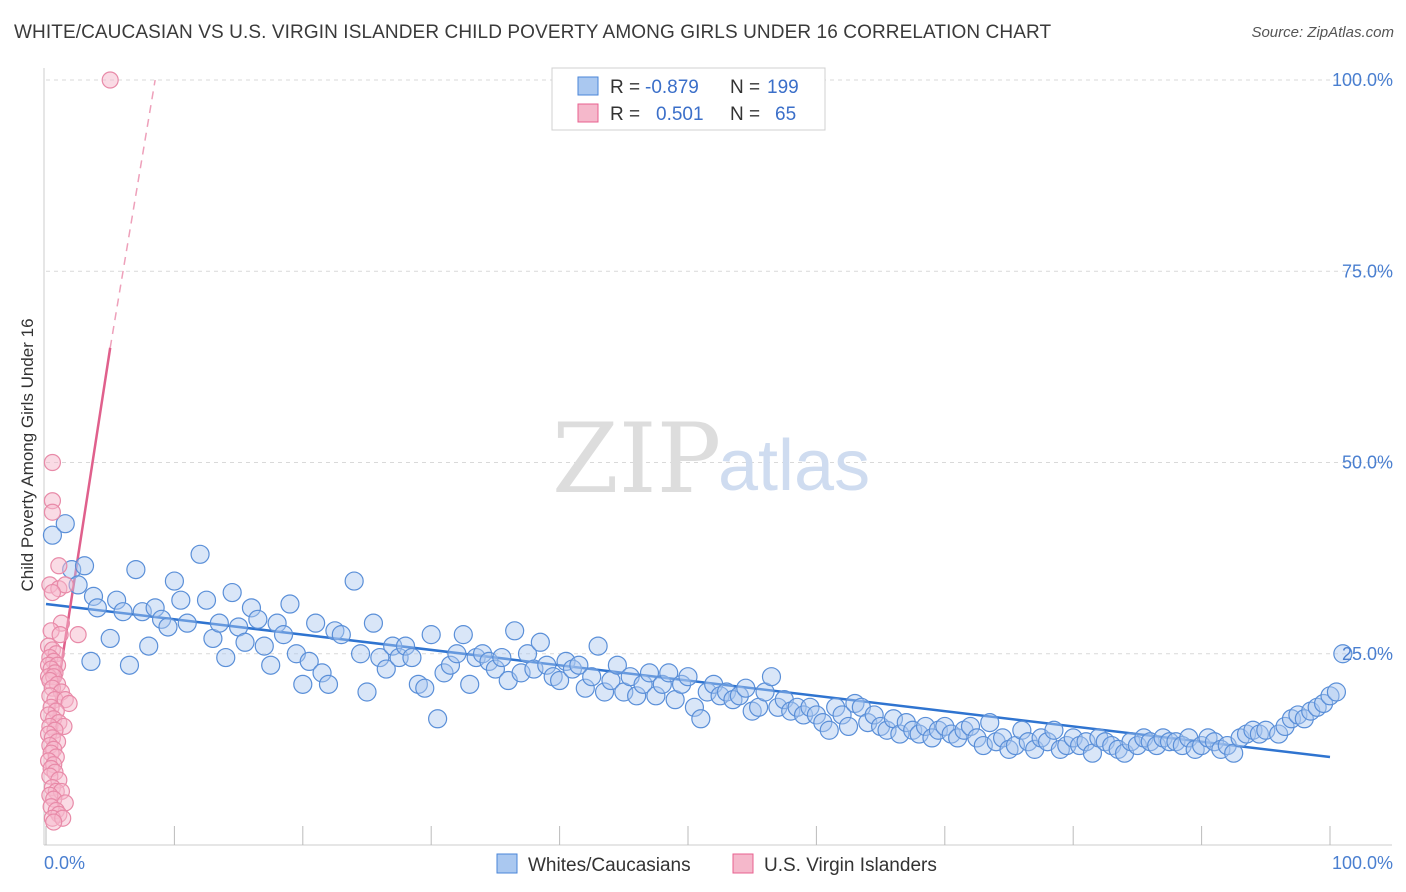 Image resolution: width=1406 pixels, height=892 pixels. Describe the element at coordinates (672, 87) in the screenshot. I see `legend-r-value-1: -0.879` at that location.